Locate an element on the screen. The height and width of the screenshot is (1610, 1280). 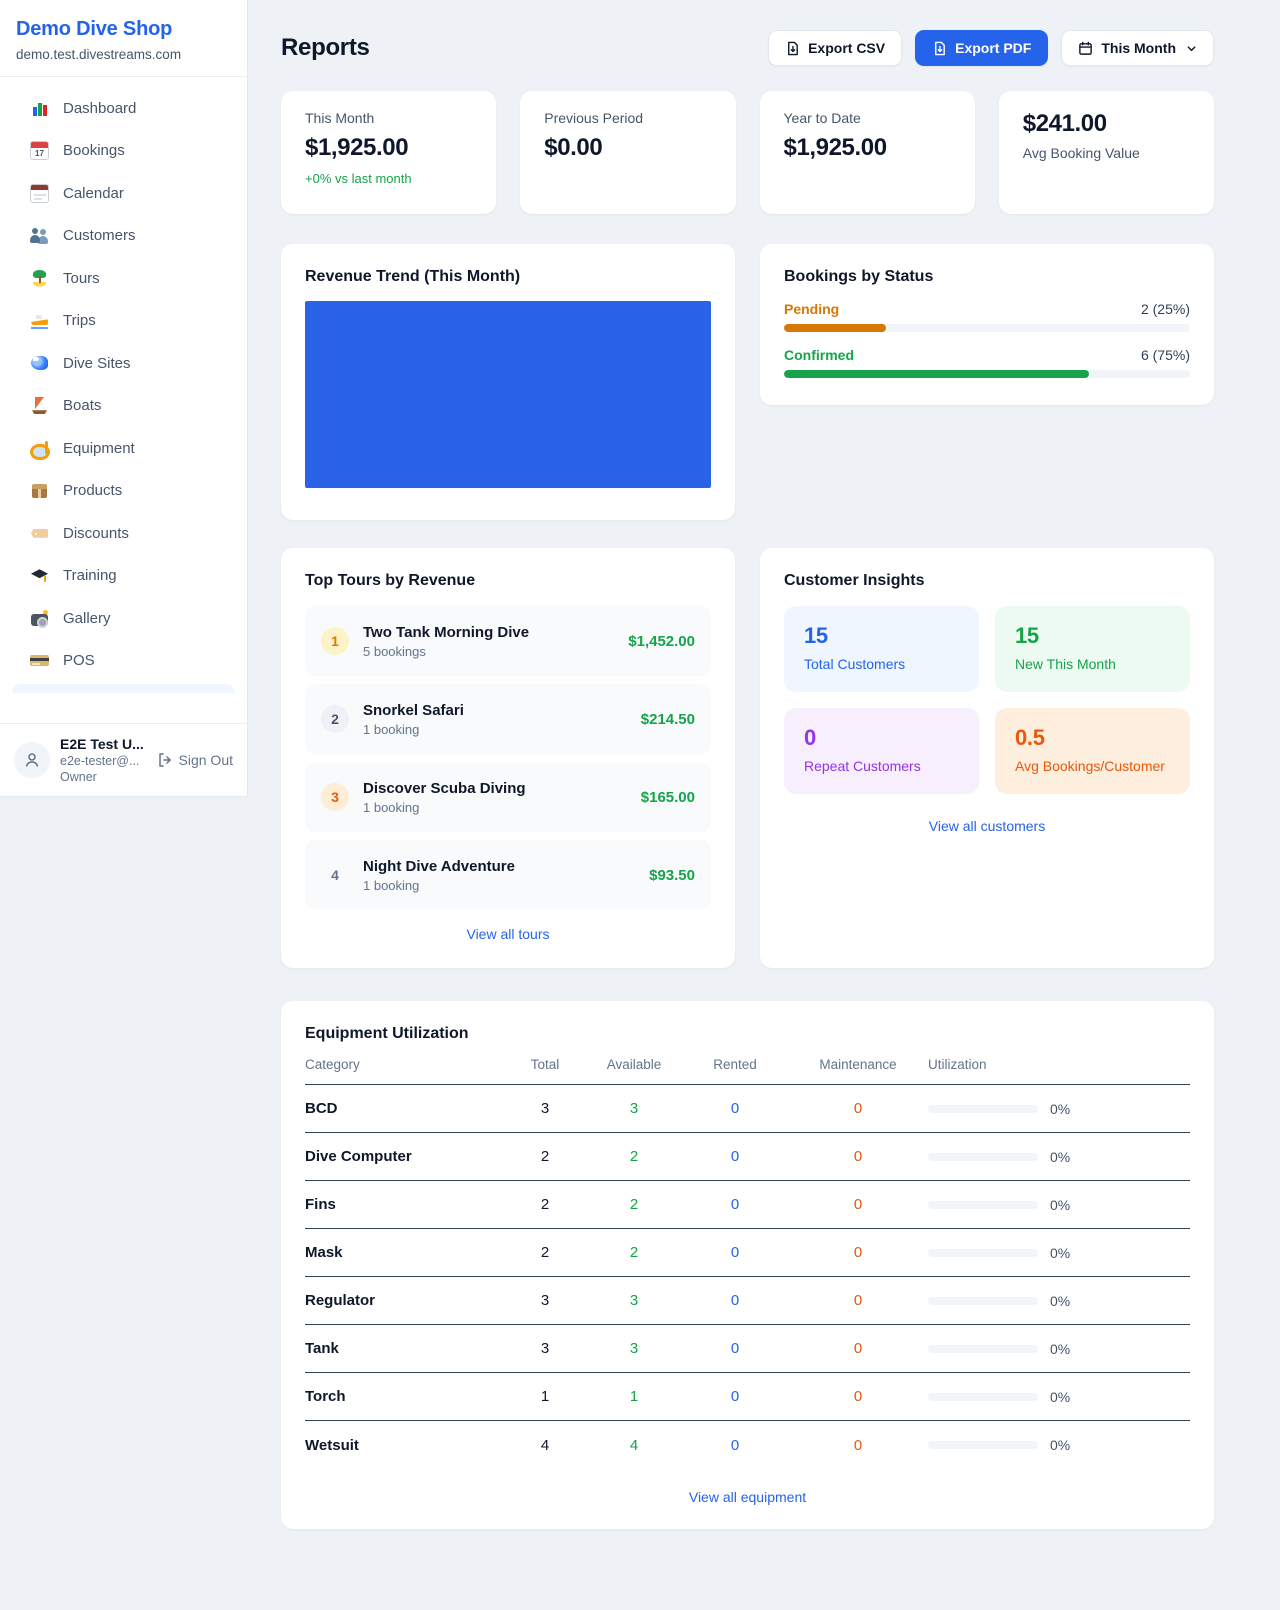
view-all-customers-link: View all customers is located at coordinates (987, 826).